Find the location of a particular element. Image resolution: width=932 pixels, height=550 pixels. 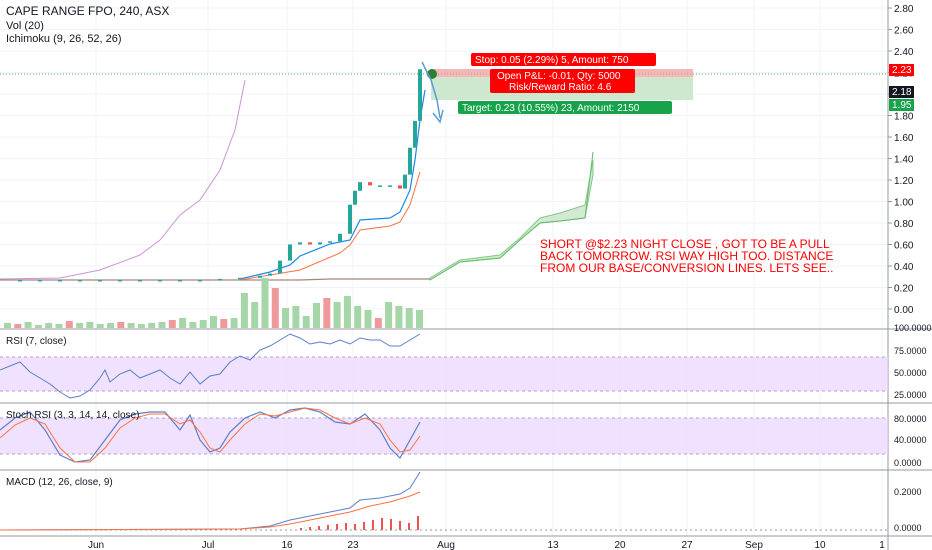

svg-text:Target: 0.23 (10.55%) 23, Amou: Target: 0.23 (10.55%) 23, Amount: 2150 is located at coordinates (551, 108).